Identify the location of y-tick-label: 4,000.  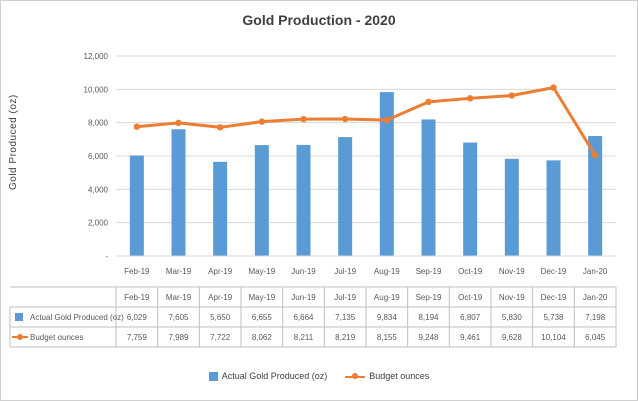
(98, 189).